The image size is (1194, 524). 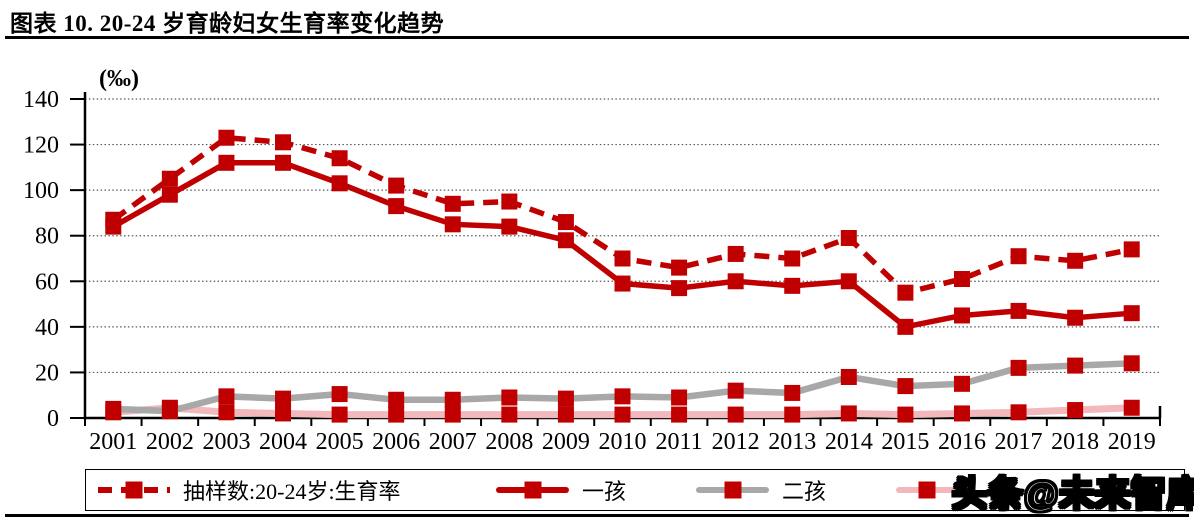 I want to click on legend-swatch-solid-red, so click(x=532, y=490).